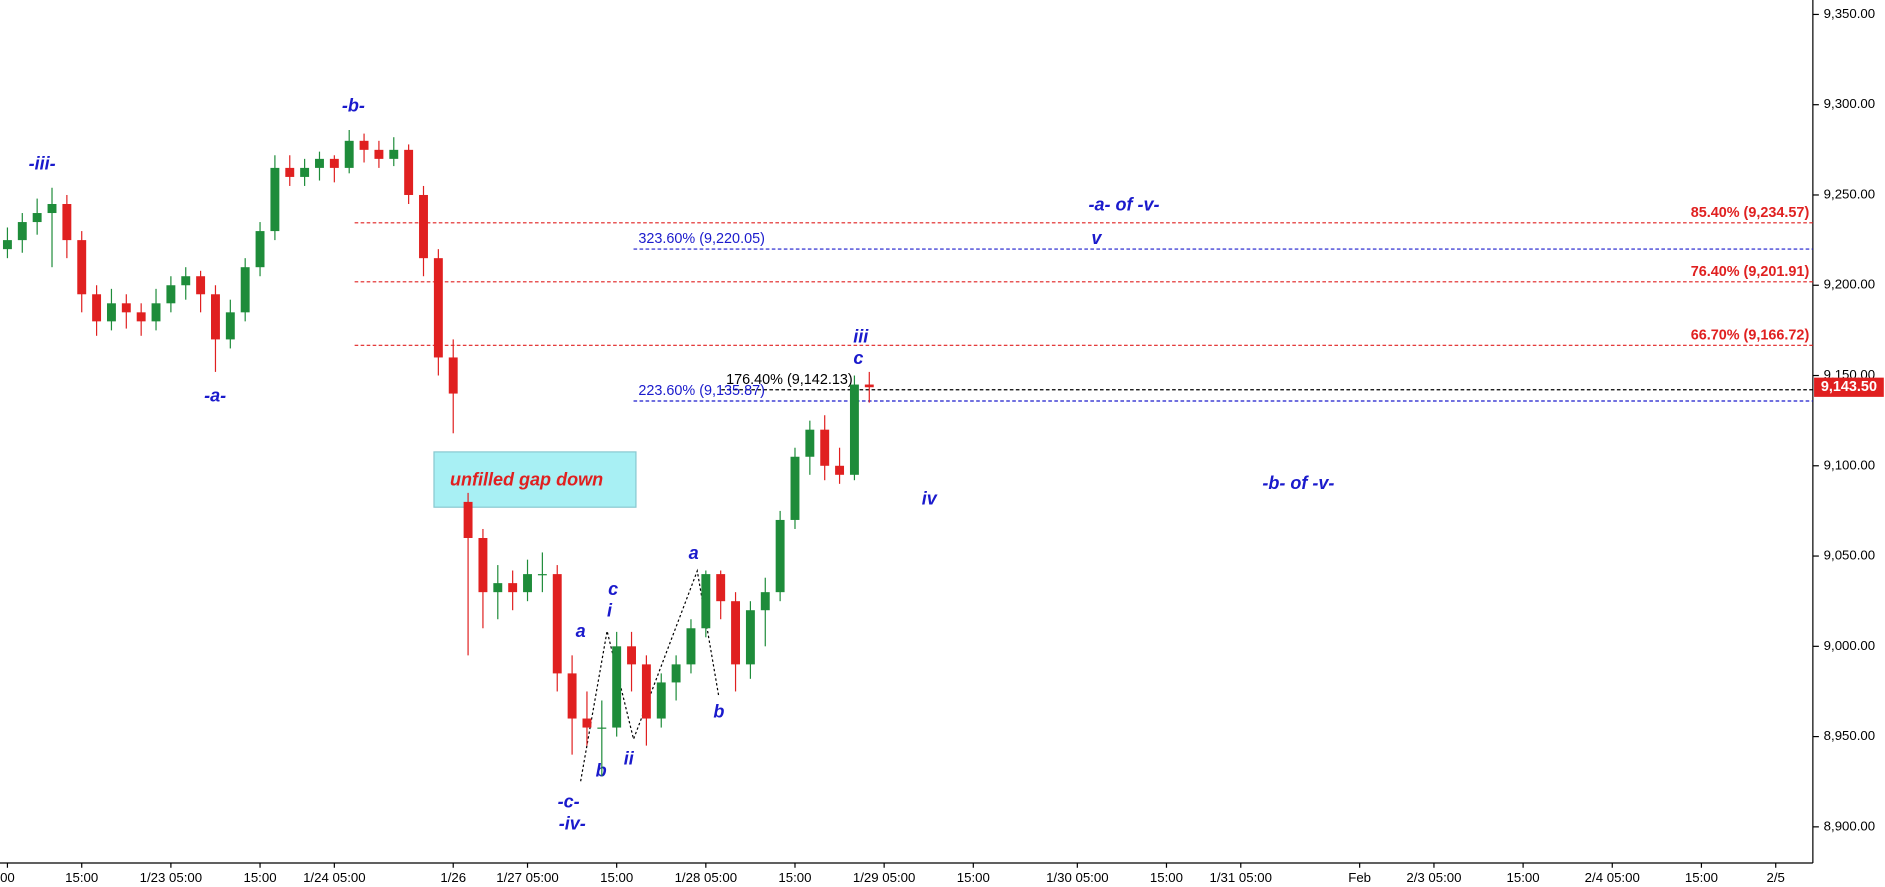  What do you see at coordinates (1077, 877) in the screenshot?
I see `x-tick-label: 1/30 05:00` at bounding box center [1077, 877].